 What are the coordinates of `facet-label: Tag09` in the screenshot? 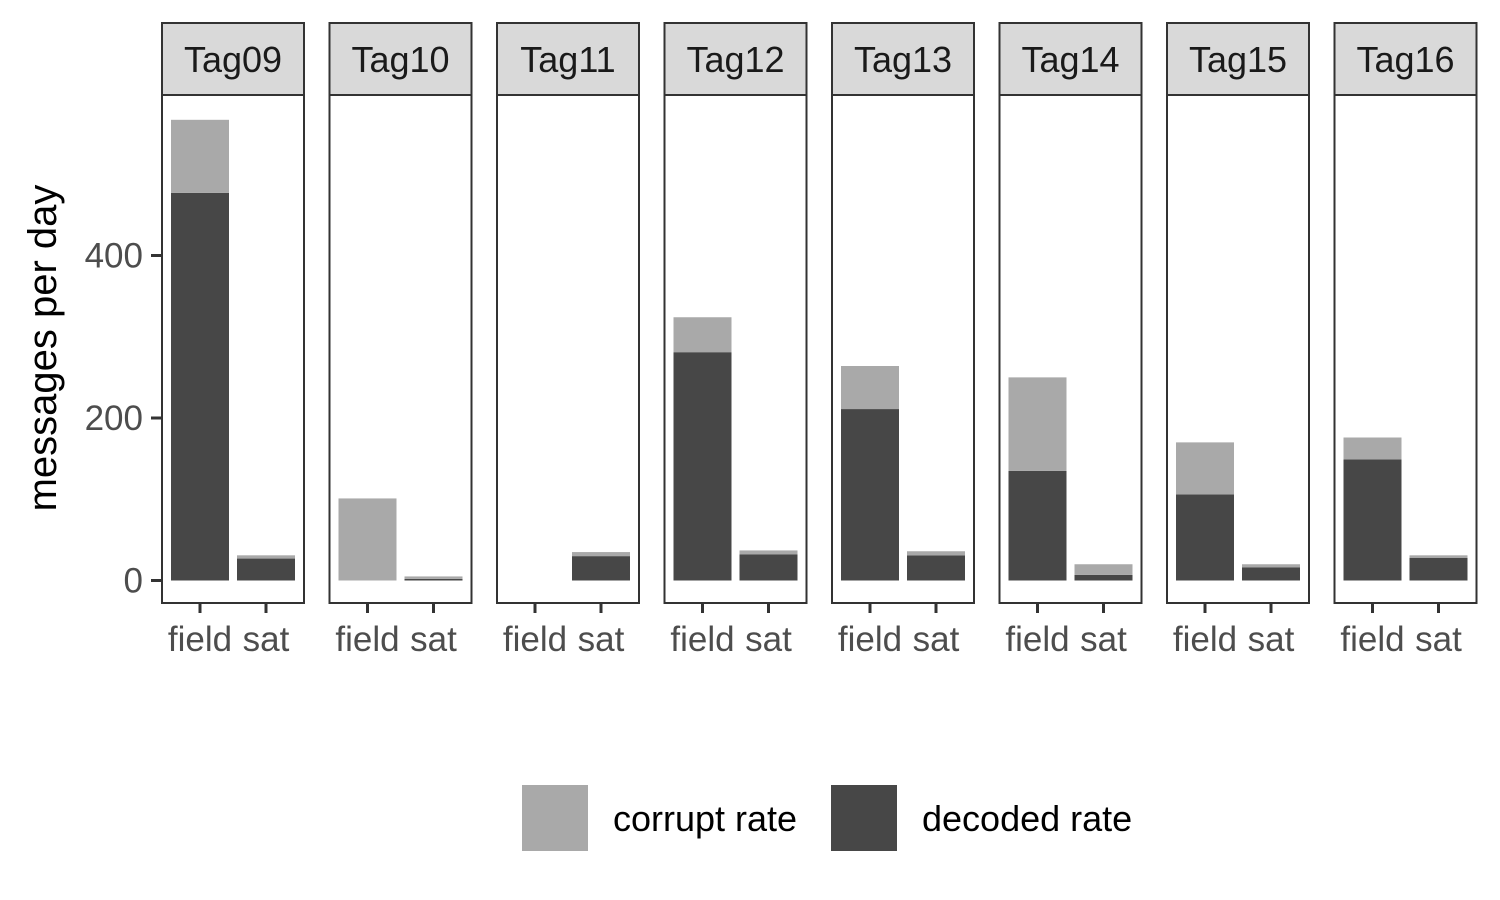 It's located at (233, 59).